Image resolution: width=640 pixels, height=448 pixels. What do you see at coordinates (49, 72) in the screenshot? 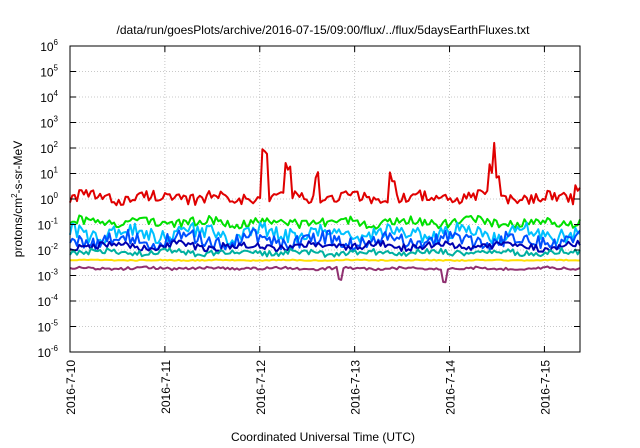
I see `y-tick-label: 10⁵` at bounding box center [49, 72].